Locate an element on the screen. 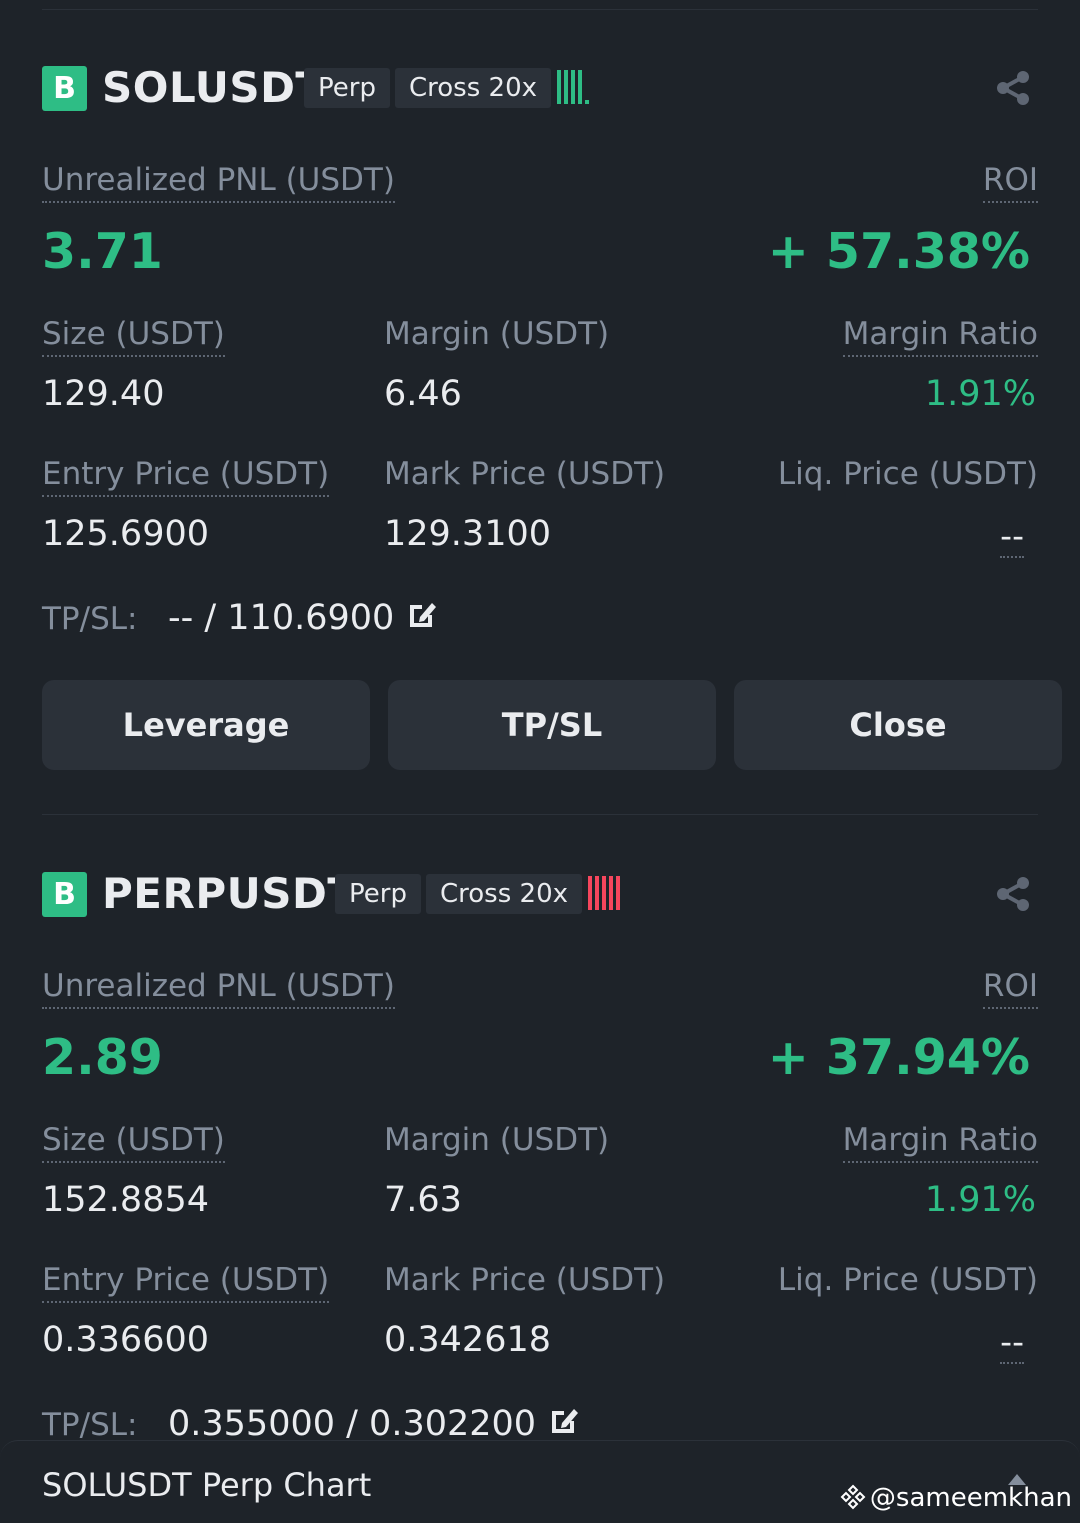  close-button: Close is located at coordinates (898, 725).